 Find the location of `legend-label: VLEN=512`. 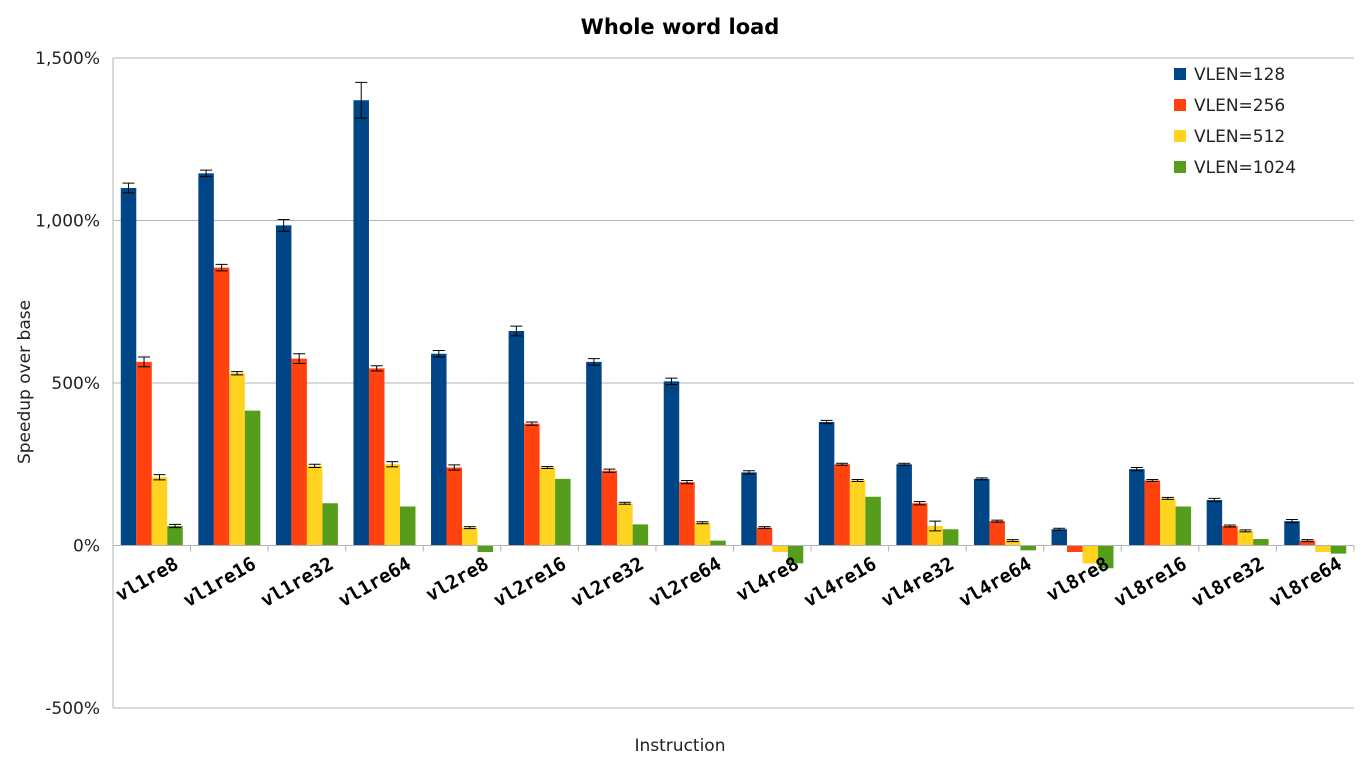

legend-label: VLEN=512 is located at coordinates (1239, 137).